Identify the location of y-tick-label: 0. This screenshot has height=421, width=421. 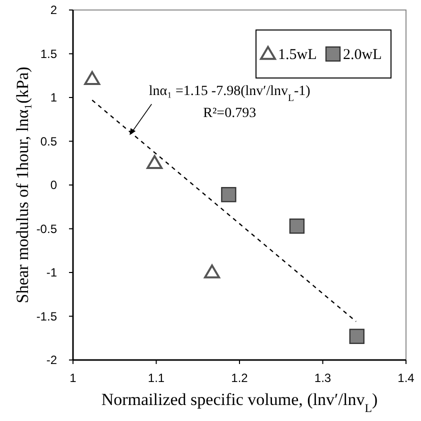
(54, 185).